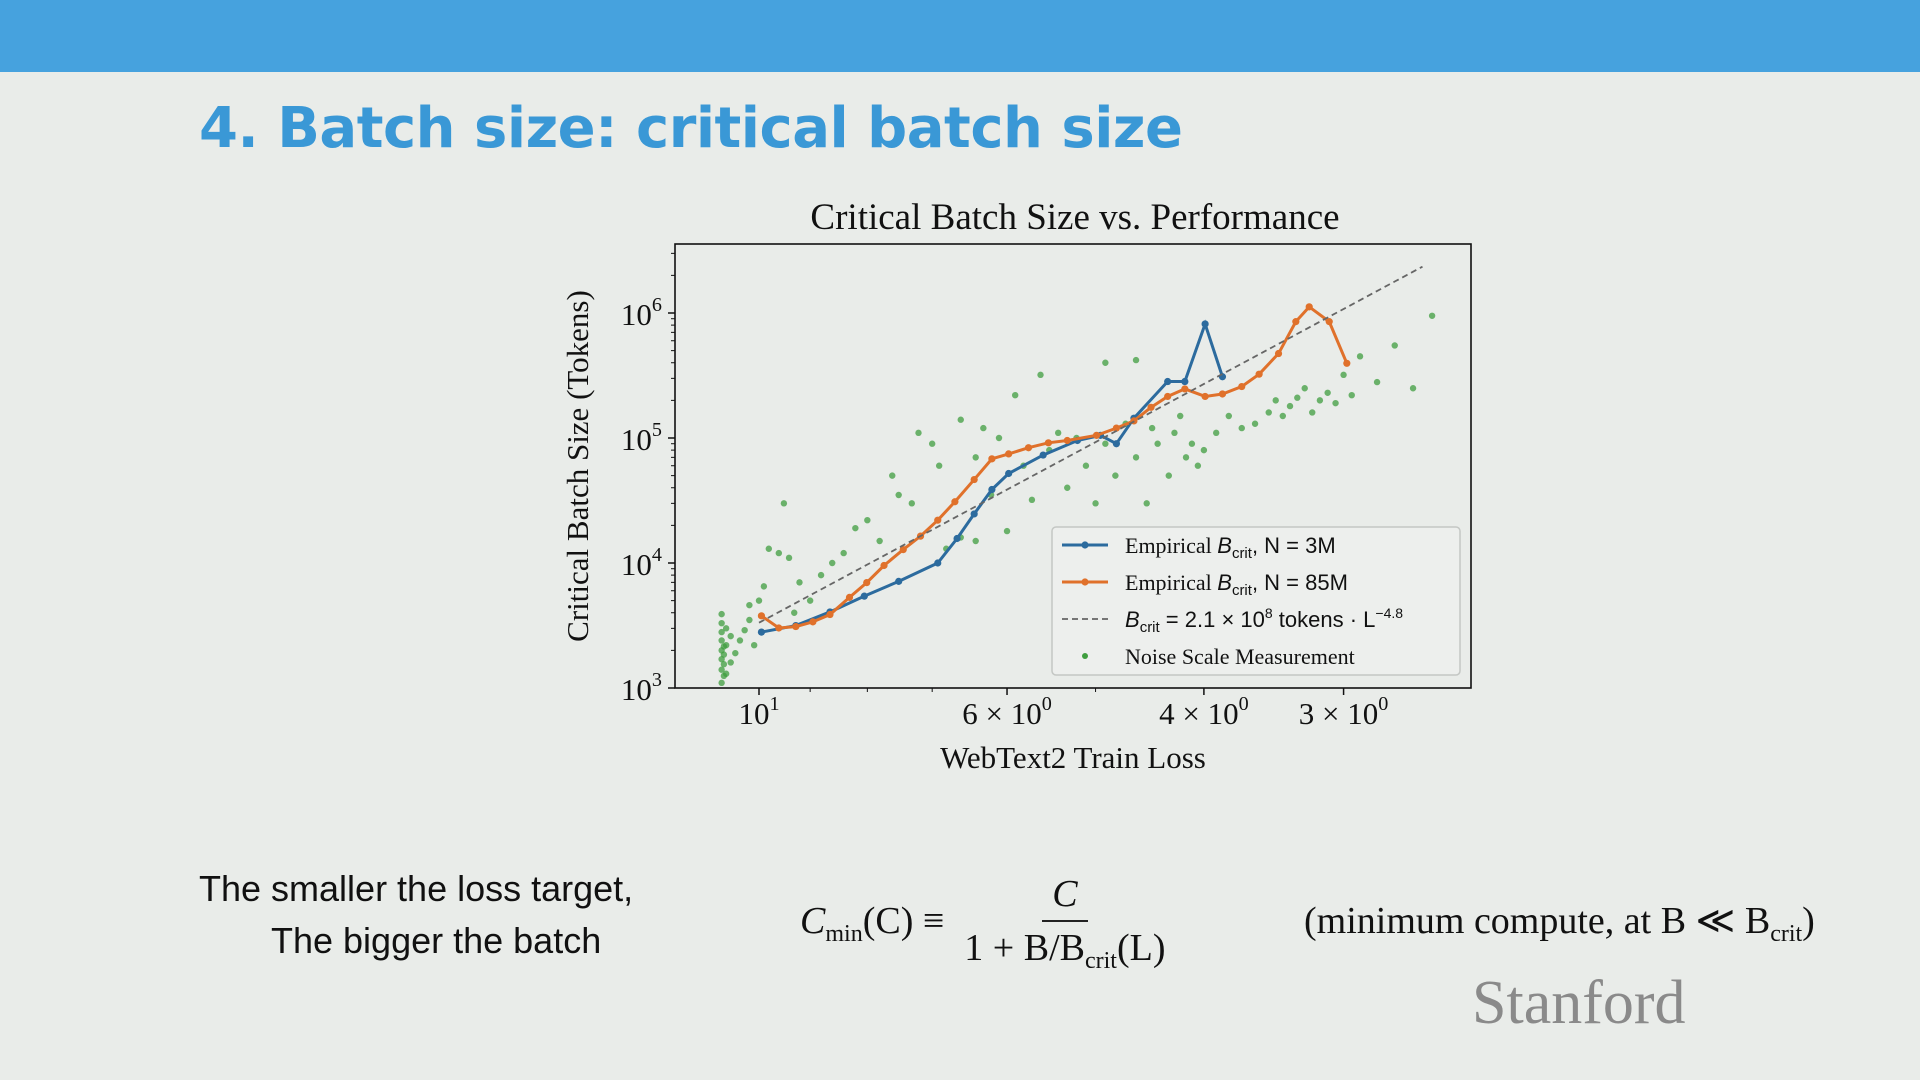  Describe the element at coordinates (1141, 948) in the screenshot. I see `formula-denominator-tail: (L)` at that location.